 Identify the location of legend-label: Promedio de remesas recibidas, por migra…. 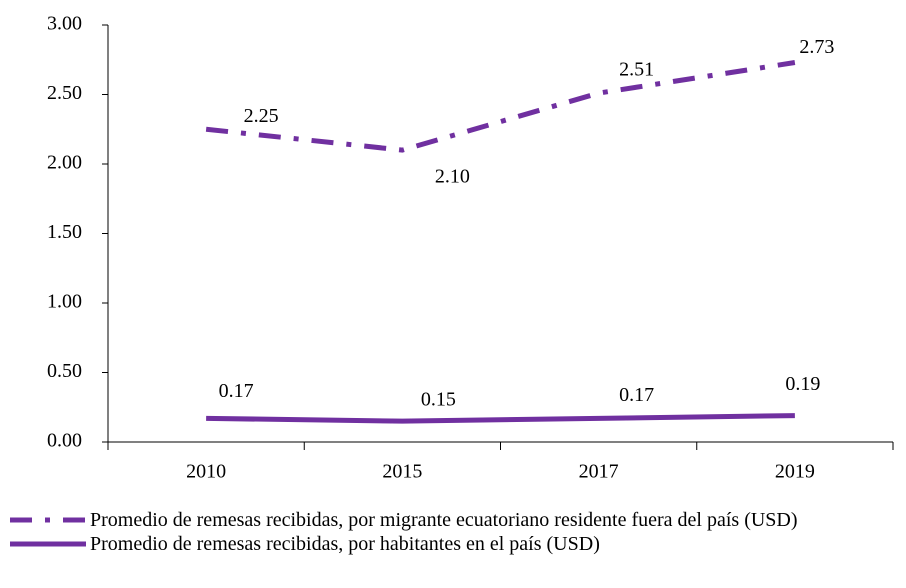
(444, 520).